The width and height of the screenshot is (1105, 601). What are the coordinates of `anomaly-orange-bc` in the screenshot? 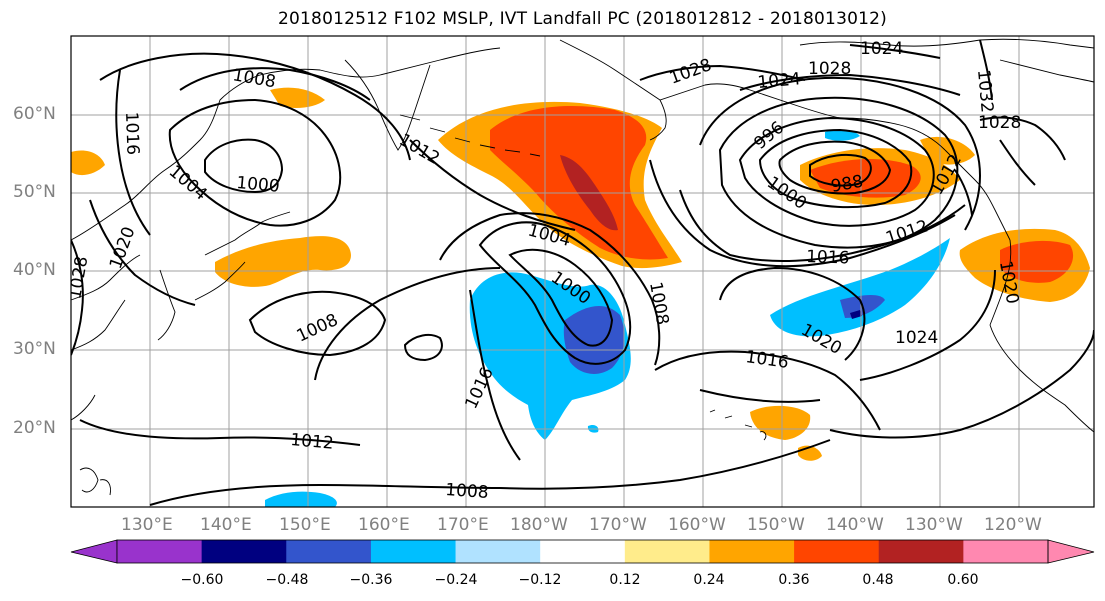 It's located at (947, 150).